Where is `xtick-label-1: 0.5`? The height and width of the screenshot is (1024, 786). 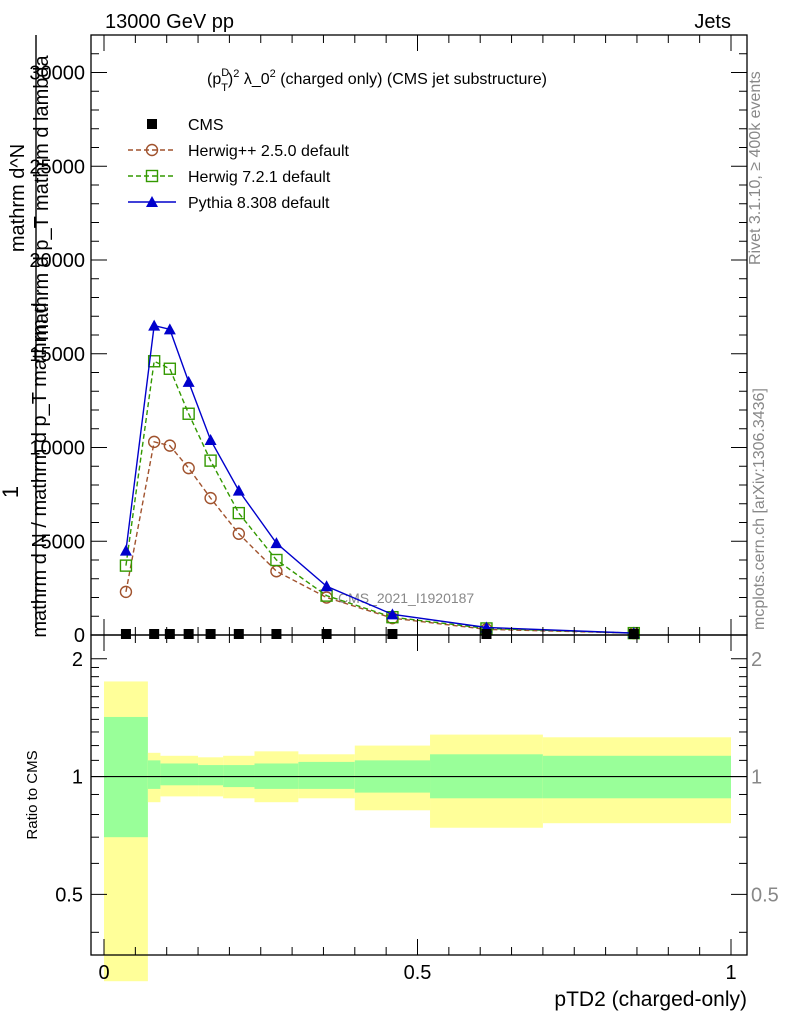
xtick-label-1: 0.5 is located at coordinates (418, 973).